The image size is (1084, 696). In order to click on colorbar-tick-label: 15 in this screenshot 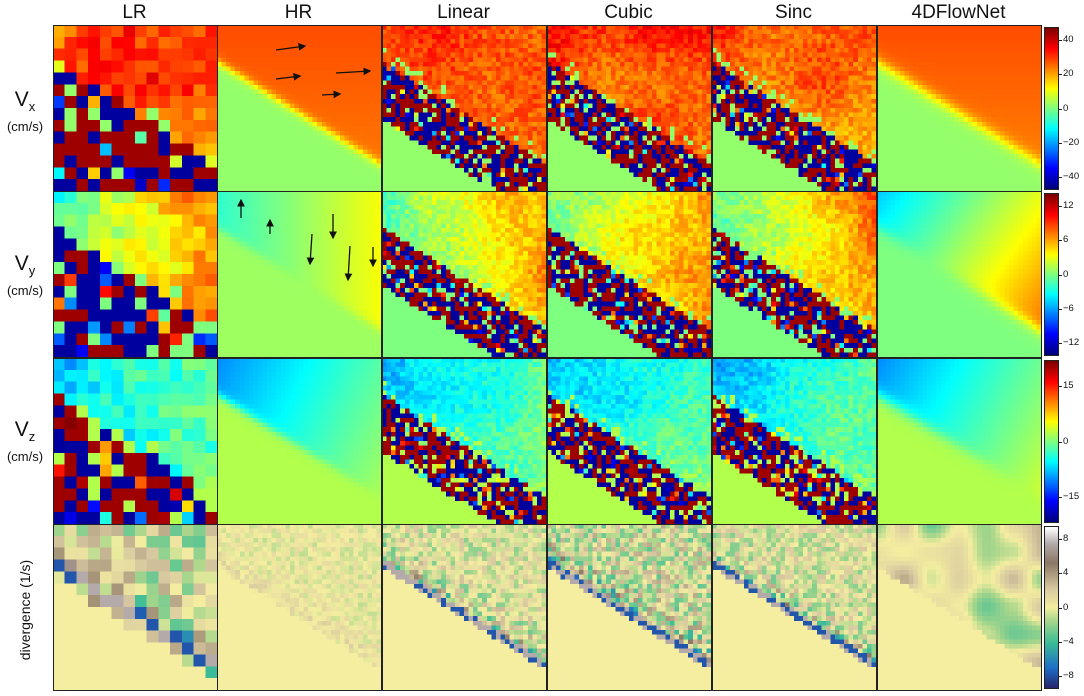, I will do `click(1068, 386)`.